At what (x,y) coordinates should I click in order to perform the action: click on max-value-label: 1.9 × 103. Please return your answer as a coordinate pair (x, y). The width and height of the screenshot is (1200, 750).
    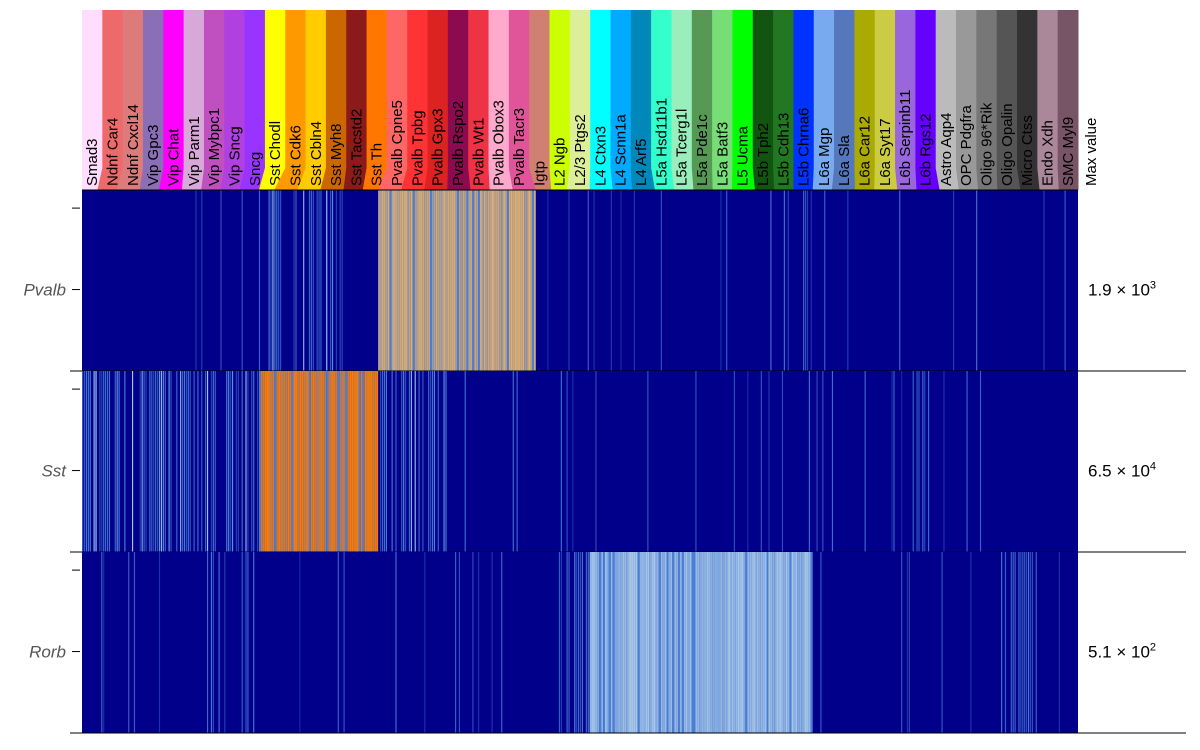
    Looking at the image, I should click on (1122, 290).